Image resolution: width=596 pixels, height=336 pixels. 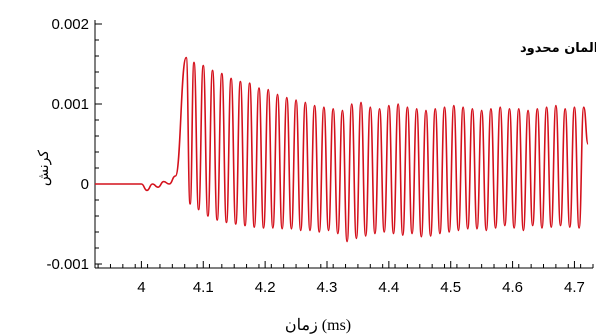 I want to click on x-tick-label: 4, so click(x=141, y=287).